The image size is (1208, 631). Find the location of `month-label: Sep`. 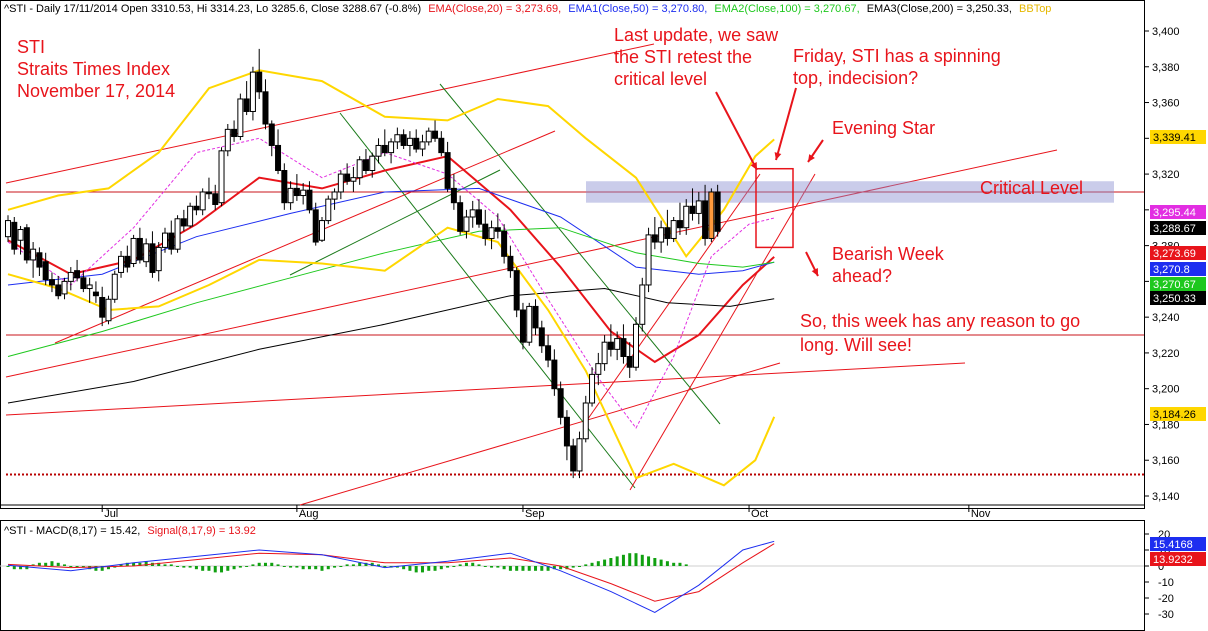

month-label: Sep is located at coordinates (535, 514).